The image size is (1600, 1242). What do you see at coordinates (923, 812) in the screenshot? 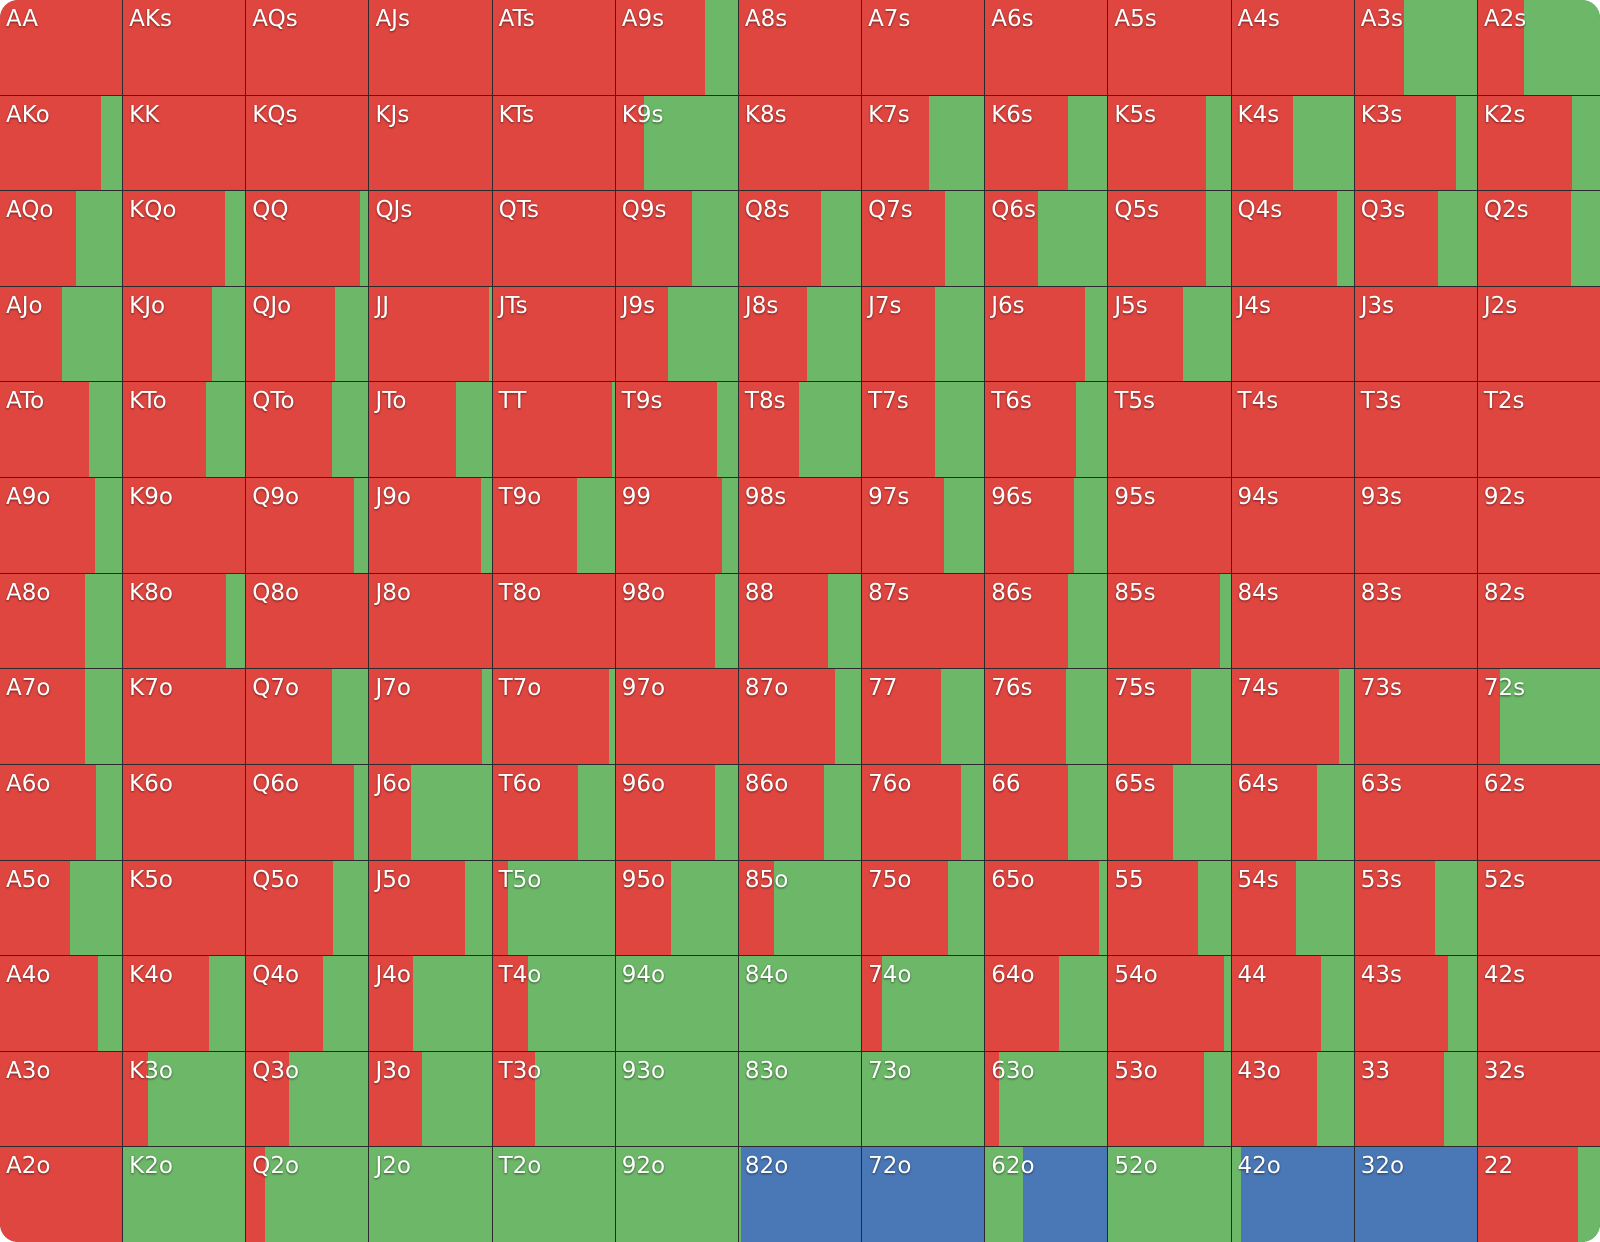
I see `hand-cell: 76o` at bounding box center [923, 812].